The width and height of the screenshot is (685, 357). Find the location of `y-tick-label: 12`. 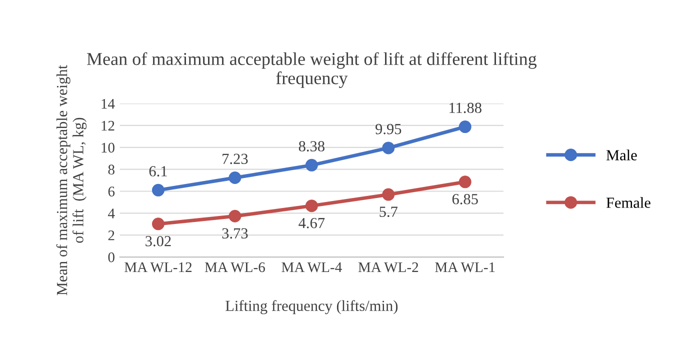

y-tick-label: 12 is located at coordinates (108, 125).